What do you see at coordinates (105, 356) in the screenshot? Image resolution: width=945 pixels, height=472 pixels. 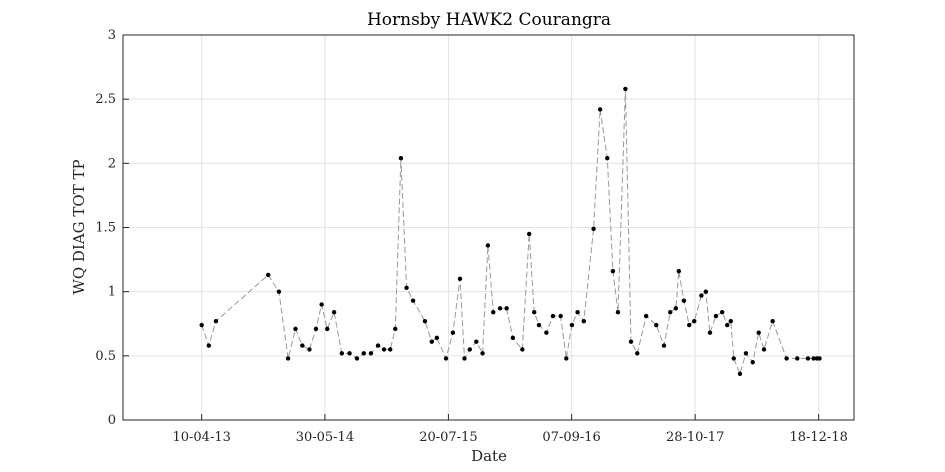 I see `y-tick-label: 0.5` at bounding box center [105, 356].